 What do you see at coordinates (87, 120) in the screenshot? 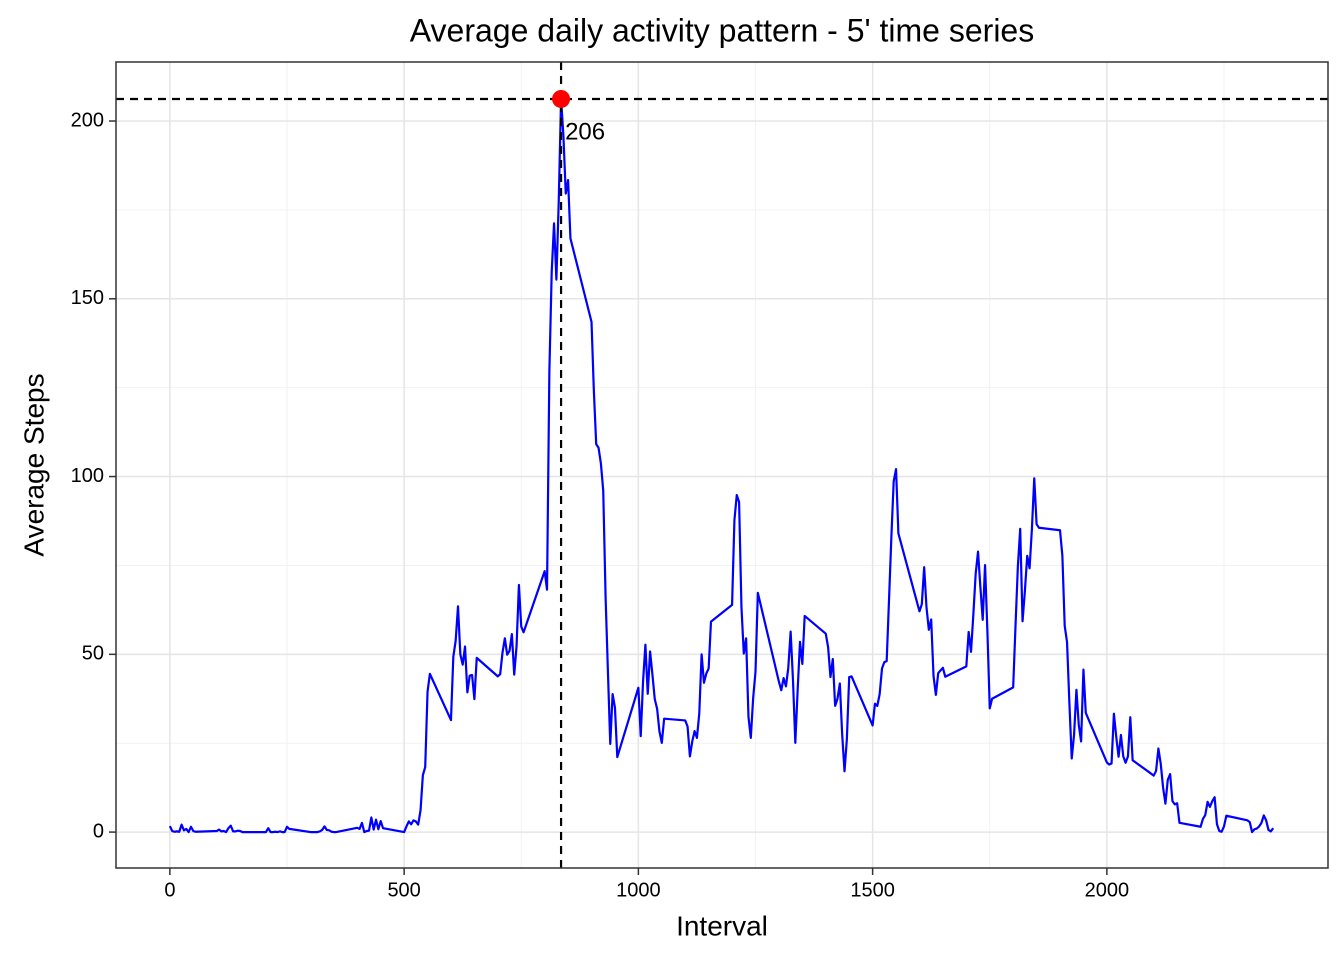
I see `y-tick-label: 200` at bounding box center [87, 120].